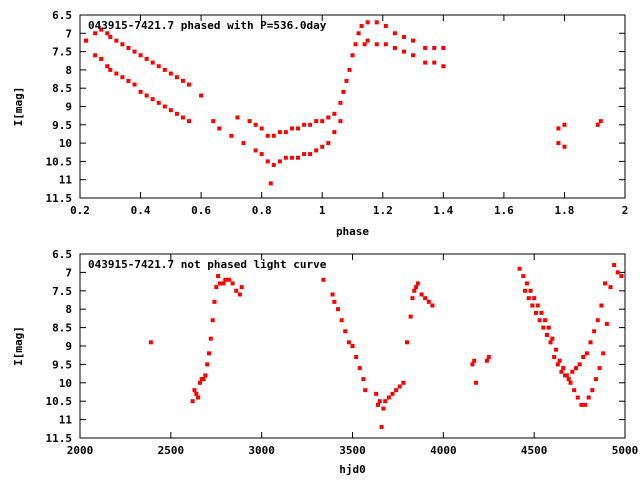  Describe the element at coordinates (68, 309) in the screenshot. I see `y-tick-label: 8` at that location.